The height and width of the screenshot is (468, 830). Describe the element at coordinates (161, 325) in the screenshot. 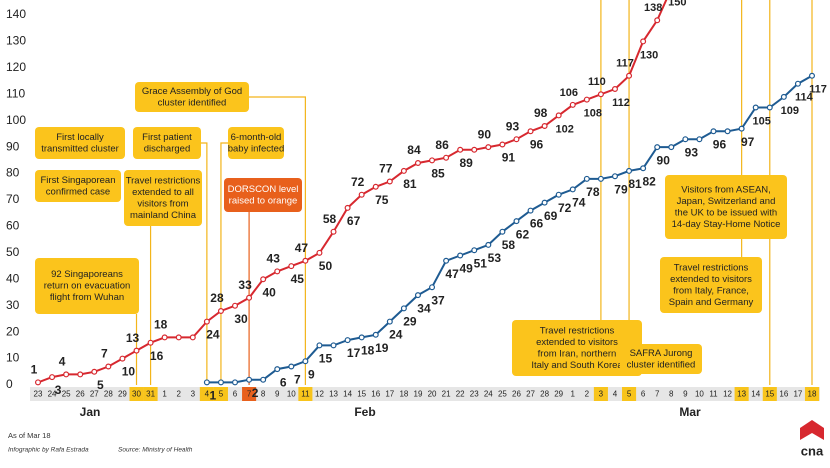

I see `data-label: 18` at that location.